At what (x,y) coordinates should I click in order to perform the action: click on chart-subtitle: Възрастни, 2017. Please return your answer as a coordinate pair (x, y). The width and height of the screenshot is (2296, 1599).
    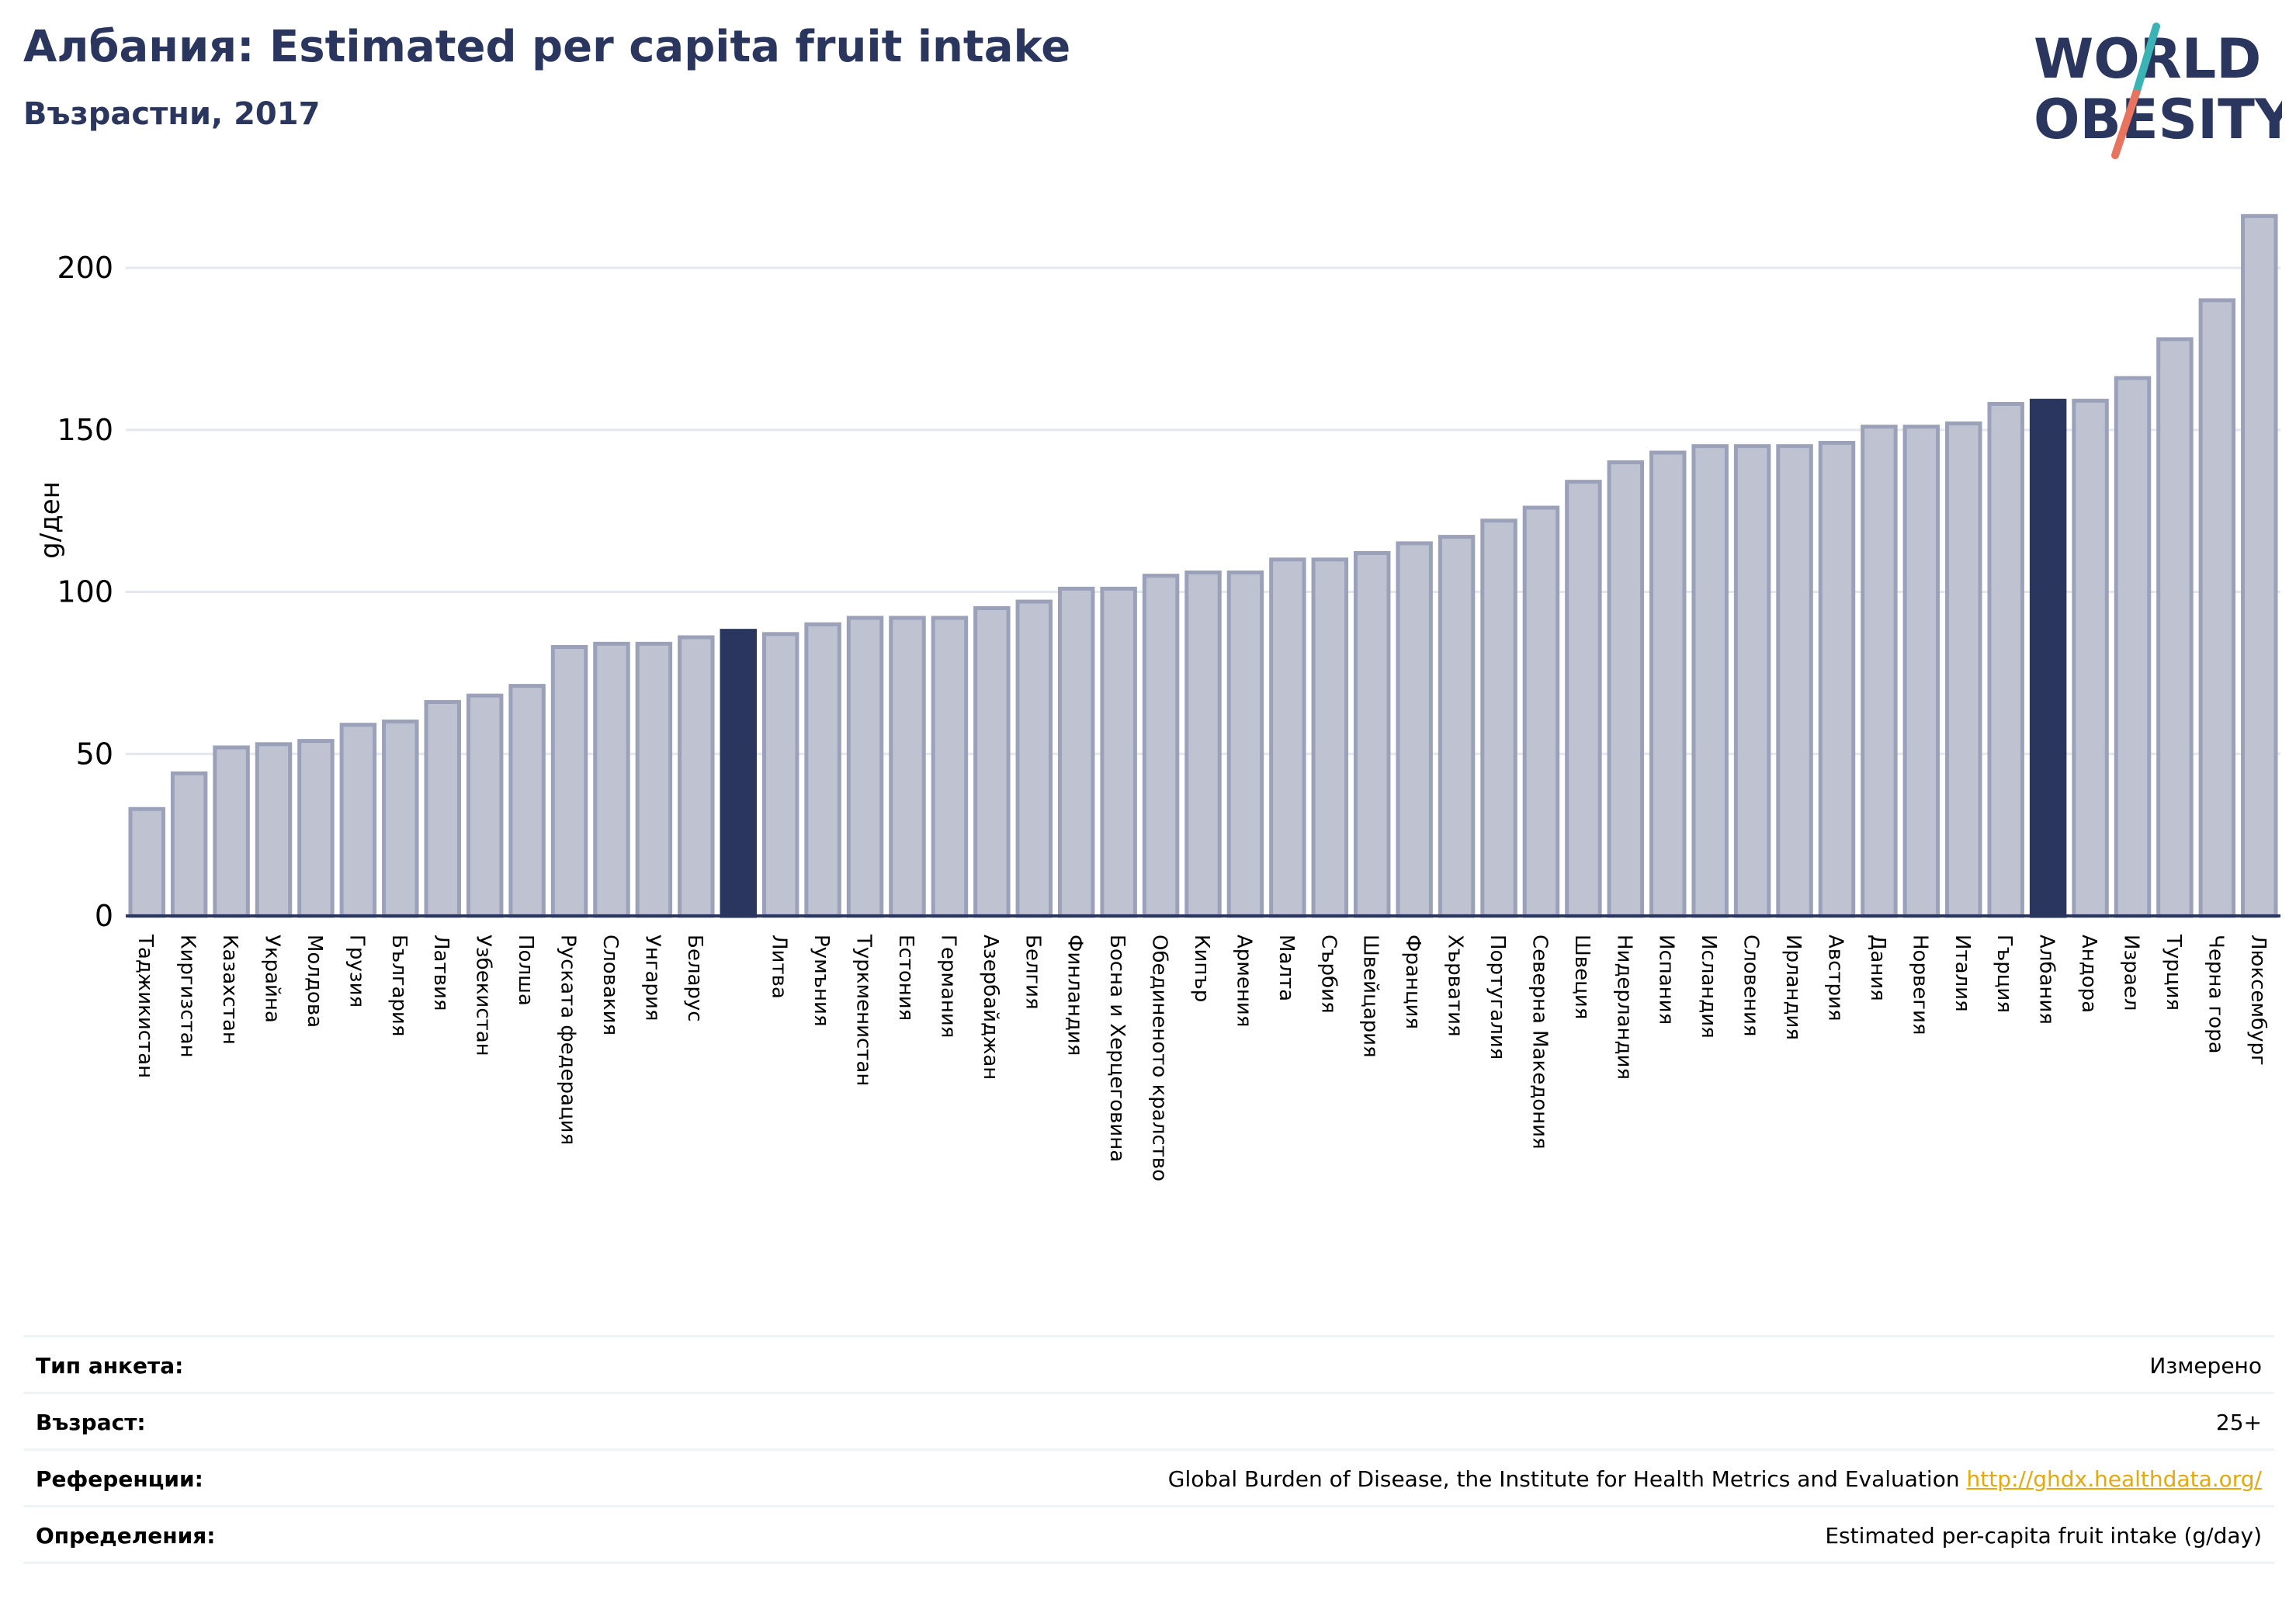
    Looking at the image, I should click on (172, 114).